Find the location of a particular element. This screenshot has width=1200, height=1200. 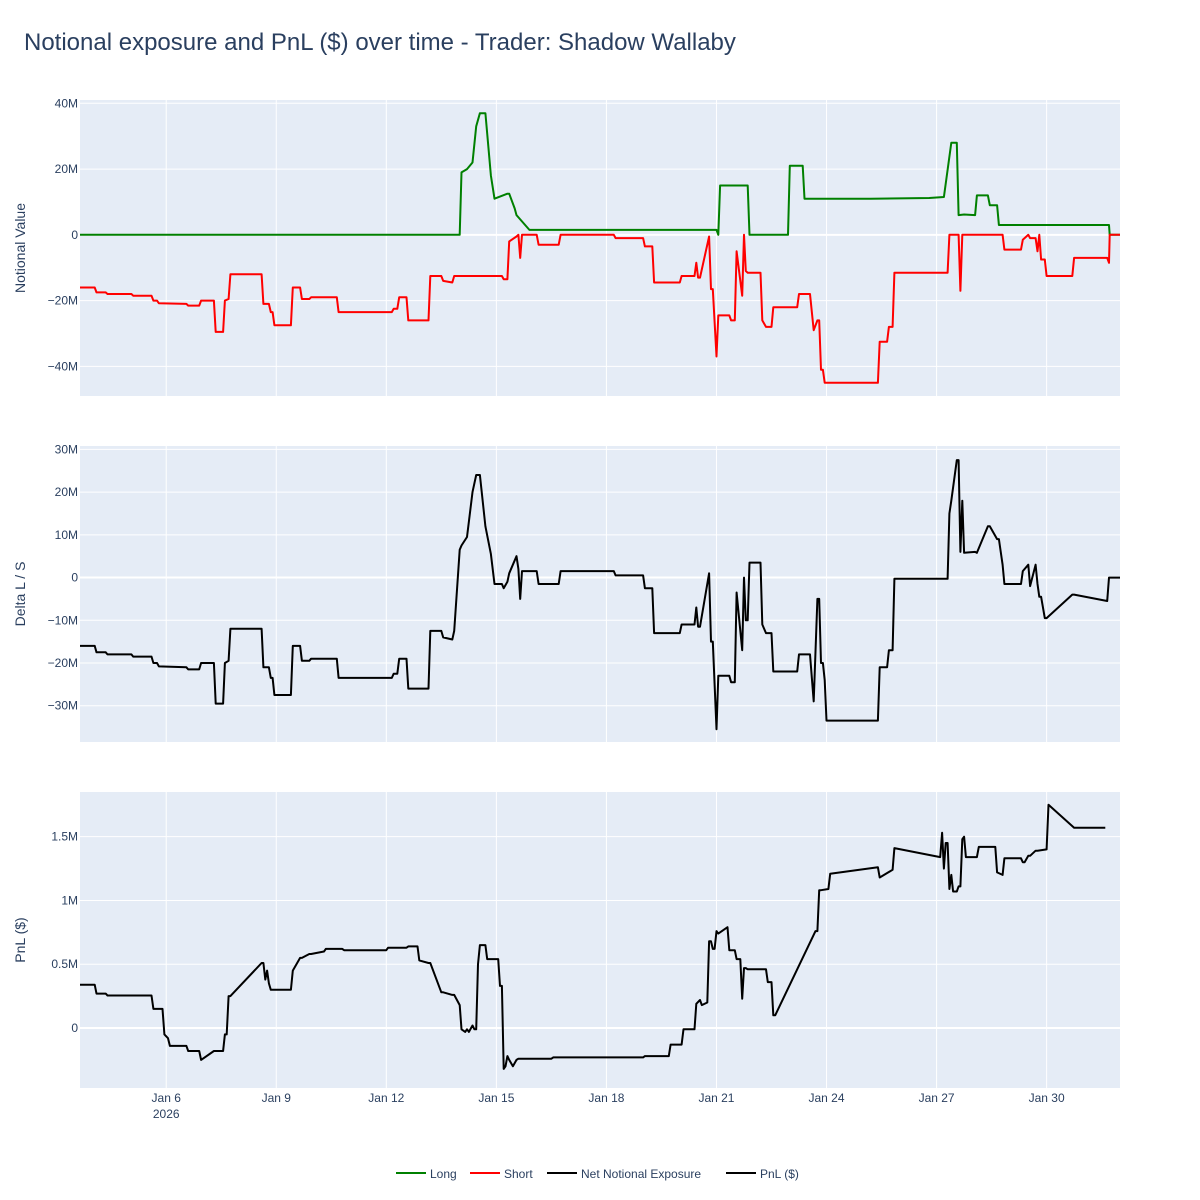

x-year-label: 2026 is located at coordinates (166, 1114).